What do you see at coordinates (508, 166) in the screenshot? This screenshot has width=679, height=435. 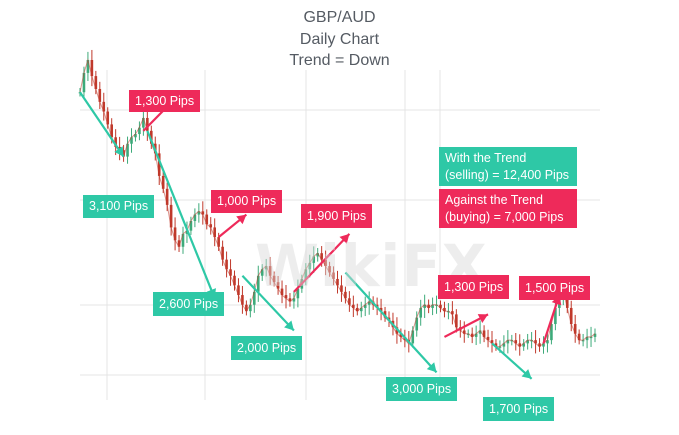 I see `summary-with-trend: With the Trend (selling) = 12,400 Pips` at bounding box center [508, 166].